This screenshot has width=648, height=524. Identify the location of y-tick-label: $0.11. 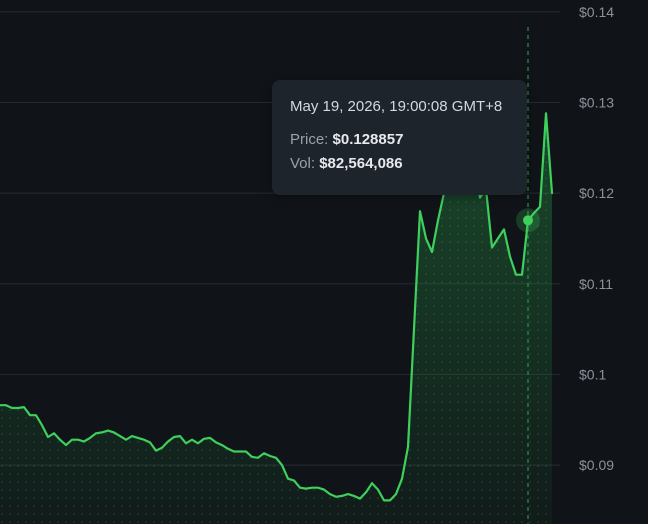
(596, 284).